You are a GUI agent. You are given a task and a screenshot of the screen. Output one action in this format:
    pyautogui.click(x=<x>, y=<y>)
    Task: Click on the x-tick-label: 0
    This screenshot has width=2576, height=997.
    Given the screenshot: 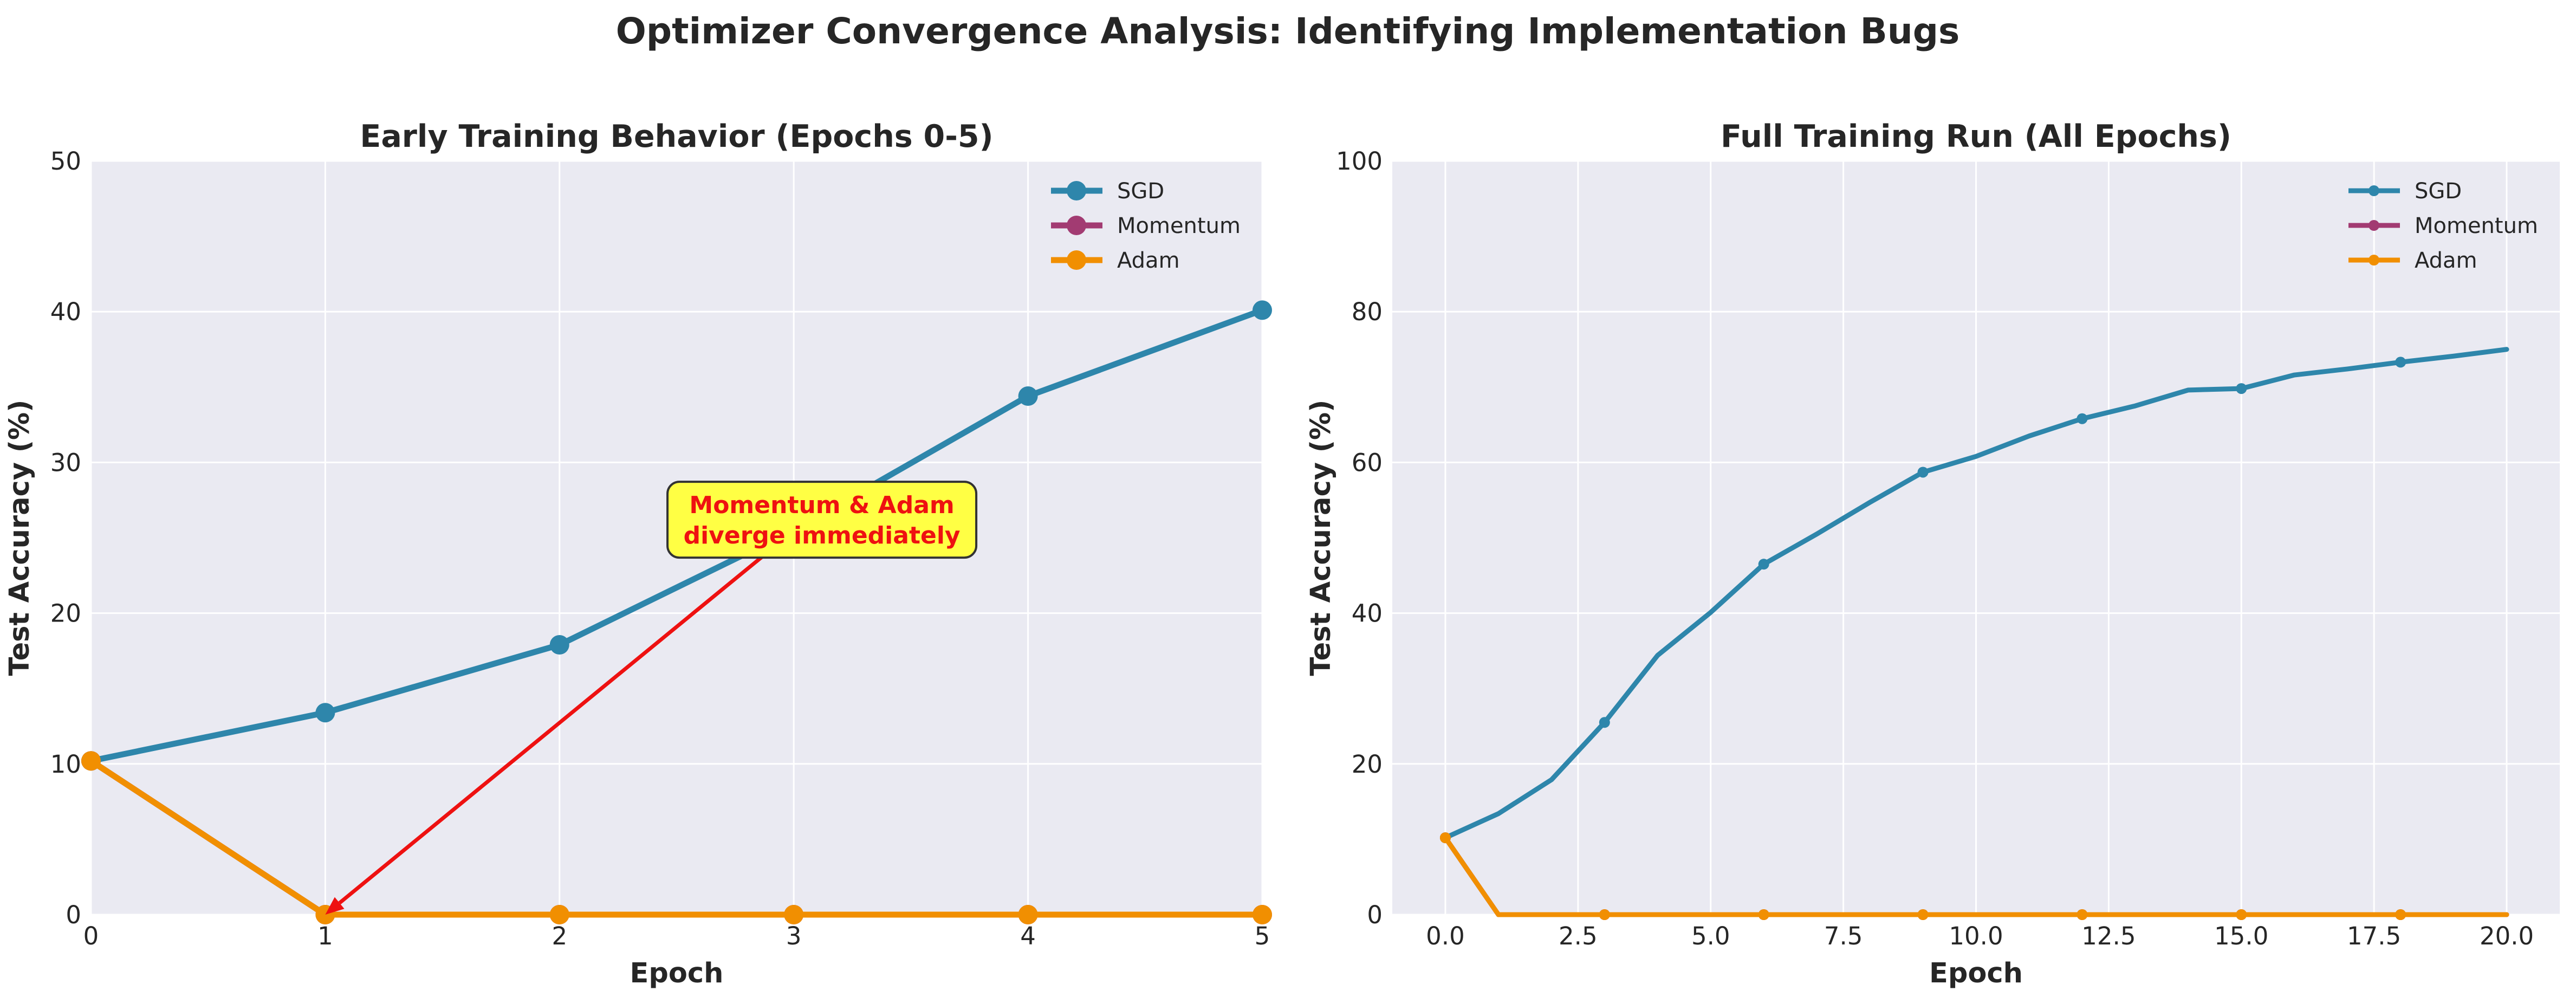 What is the action you would take?
    pyautogui.click(x=91, y=936)
    